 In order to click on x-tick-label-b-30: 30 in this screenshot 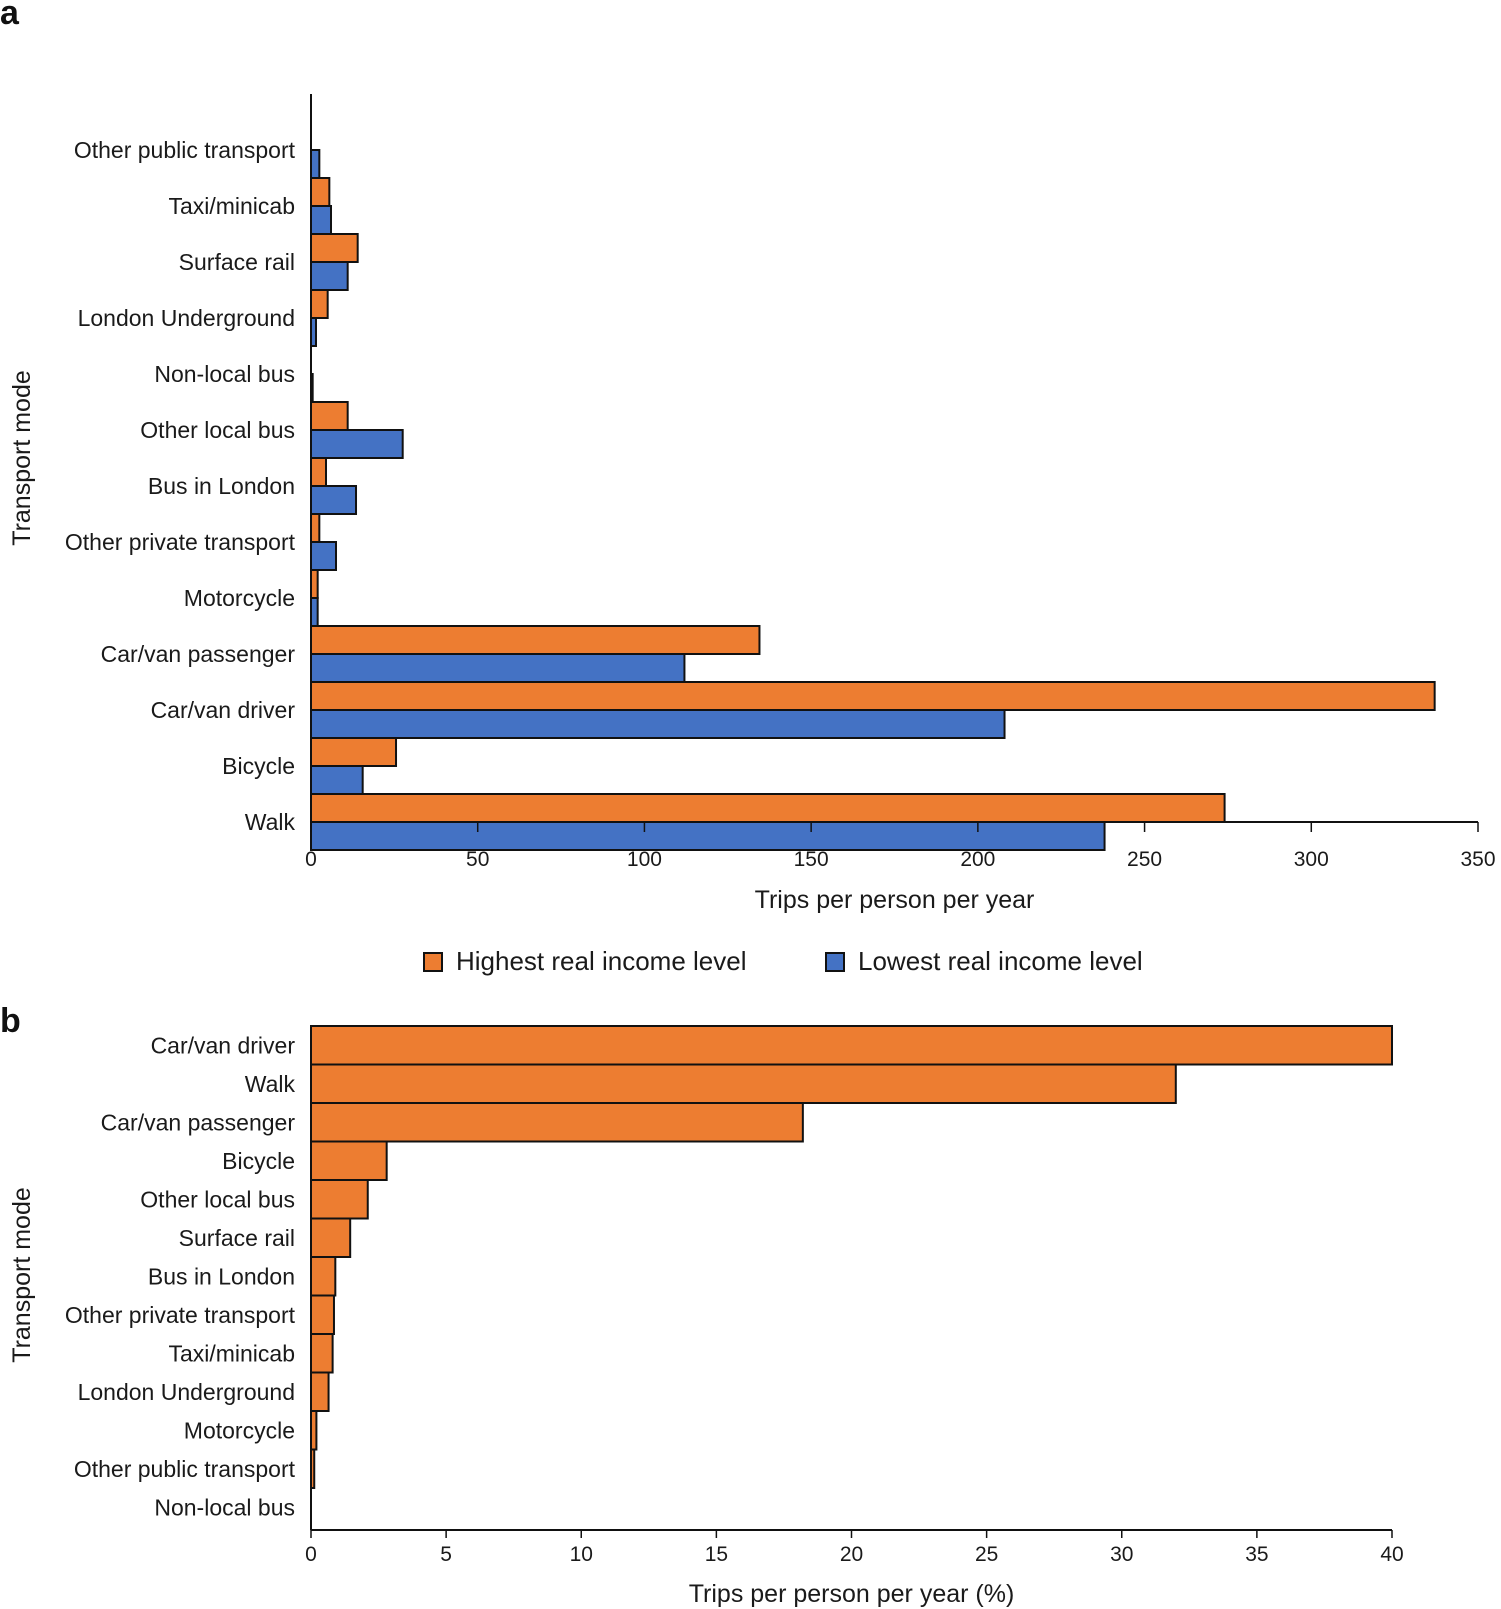, I will do `click(1121, 1554)`.